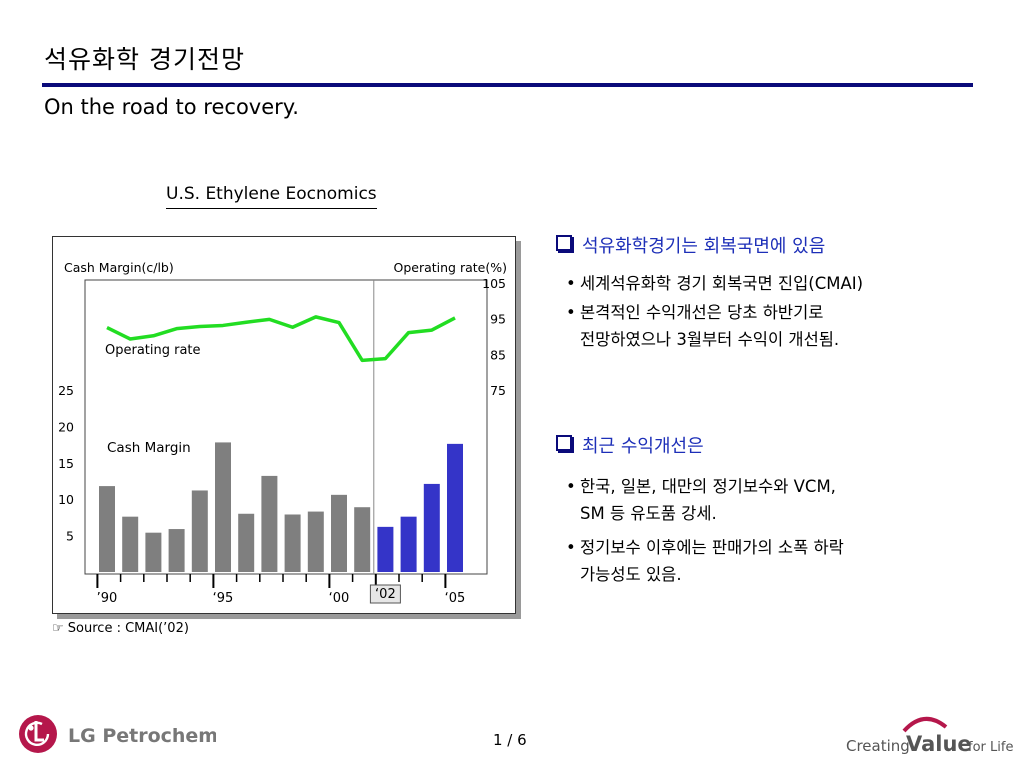 This screenshot has width=1024, height=768. What do you see at coordinates (66, 426) in the screenshot?
I see `left-tick-label: 20` at bounding box center [66, 426].